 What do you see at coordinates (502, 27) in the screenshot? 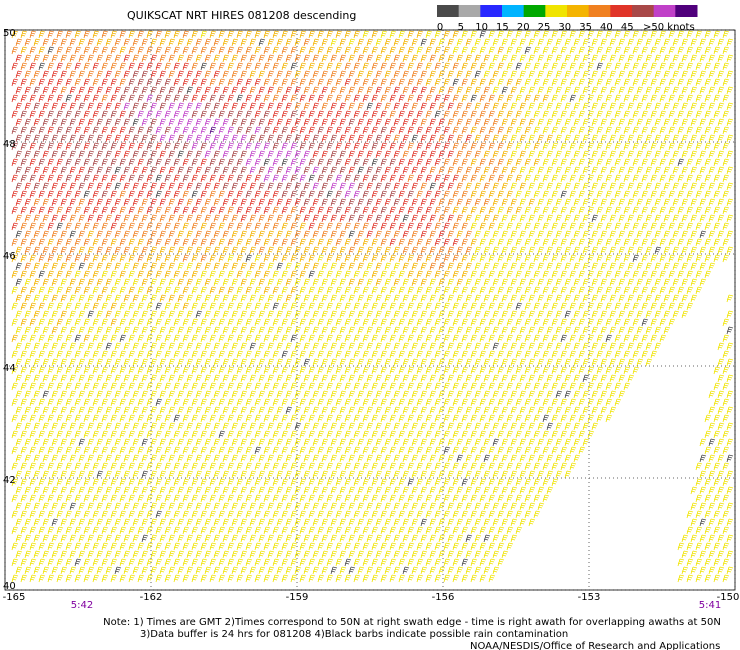
I see `colorbar-label: 15` at bounding box center [502, 27].